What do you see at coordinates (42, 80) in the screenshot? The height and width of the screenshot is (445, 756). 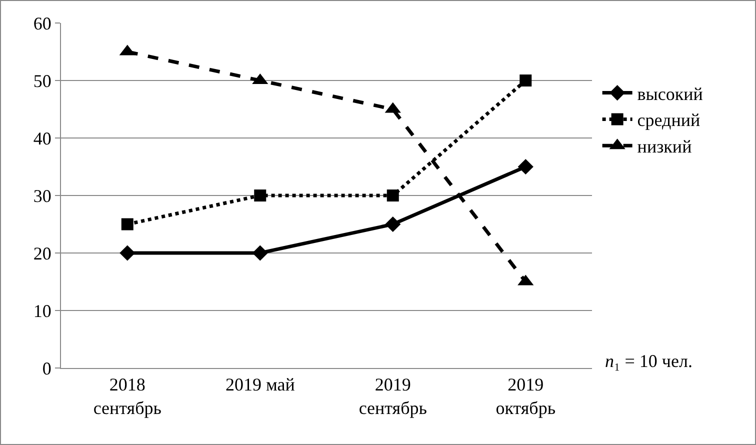 I see `y-tick-label: 50` at bounding box center [42, 80].